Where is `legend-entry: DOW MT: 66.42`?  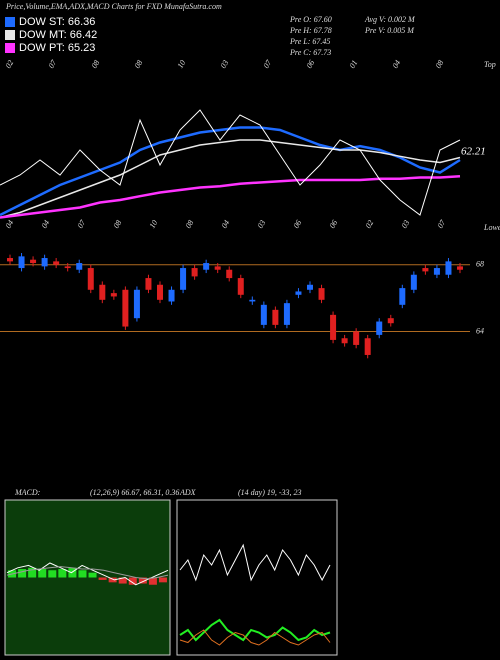 legend-entry: DOW MT: 66.42 is located at coordinates (58, 35).